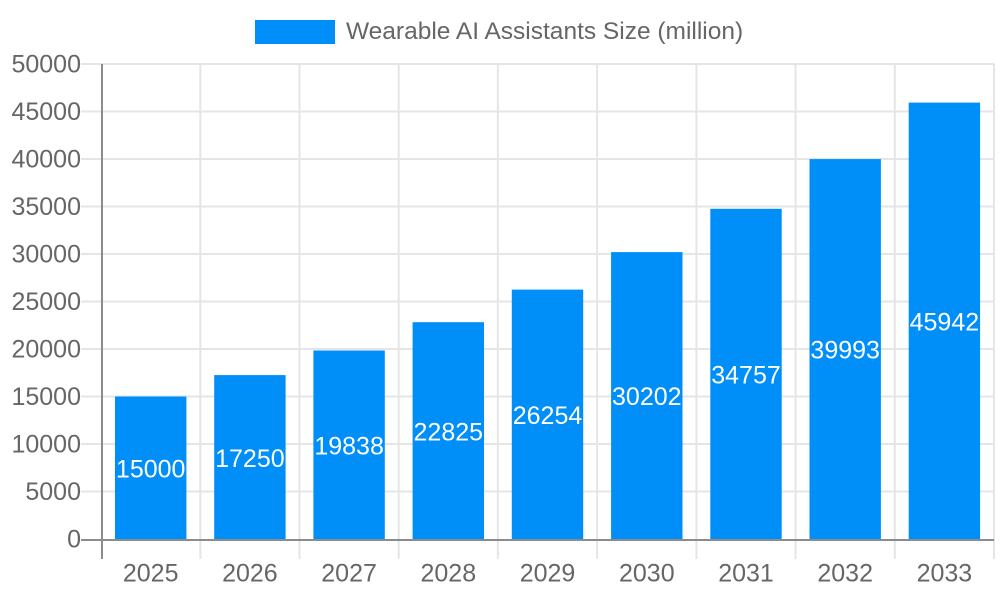 This screenshot has width=1000, height=600. I want to click on svg-text: 2027, so click(349, 574).